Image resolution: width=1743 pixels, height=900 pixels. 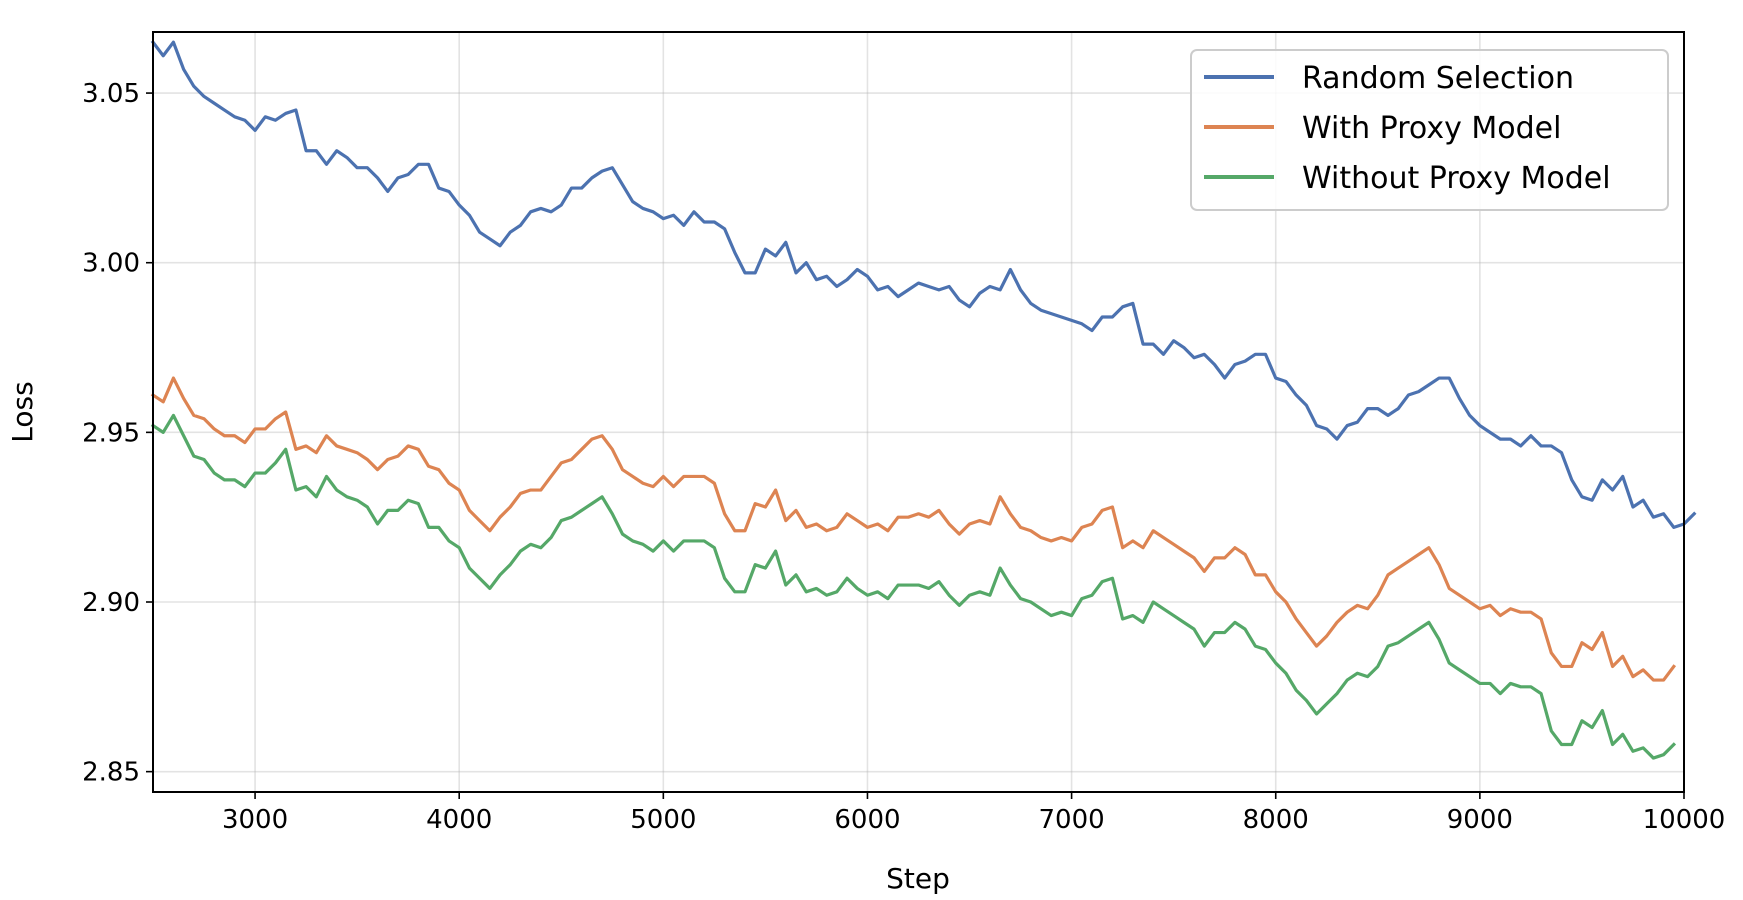 I want to click on y-tick-label: 3.00, so click(x=111, y=264).